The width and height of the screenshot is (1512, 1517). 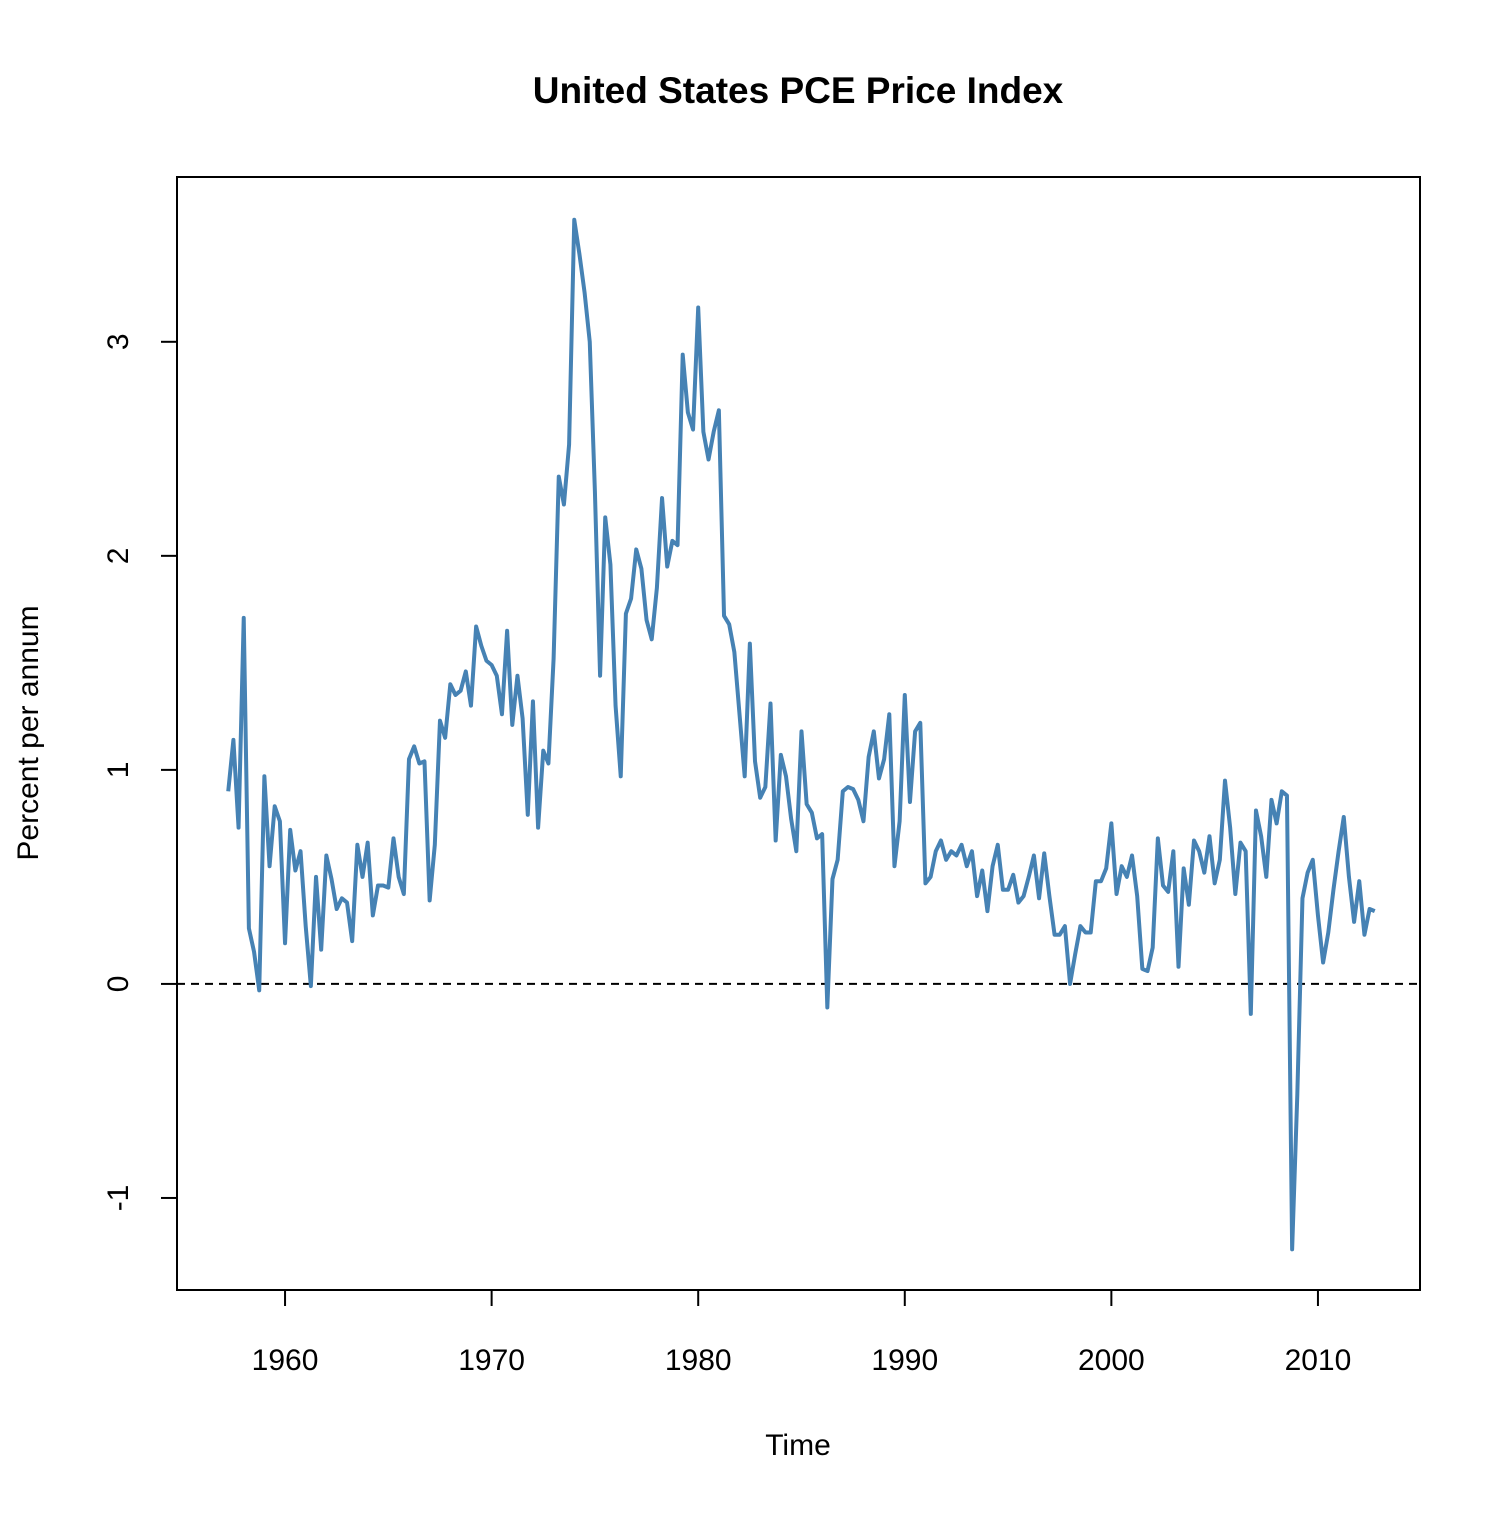 I want to click on y-tick-label: 2, so click(x=118, y=556).